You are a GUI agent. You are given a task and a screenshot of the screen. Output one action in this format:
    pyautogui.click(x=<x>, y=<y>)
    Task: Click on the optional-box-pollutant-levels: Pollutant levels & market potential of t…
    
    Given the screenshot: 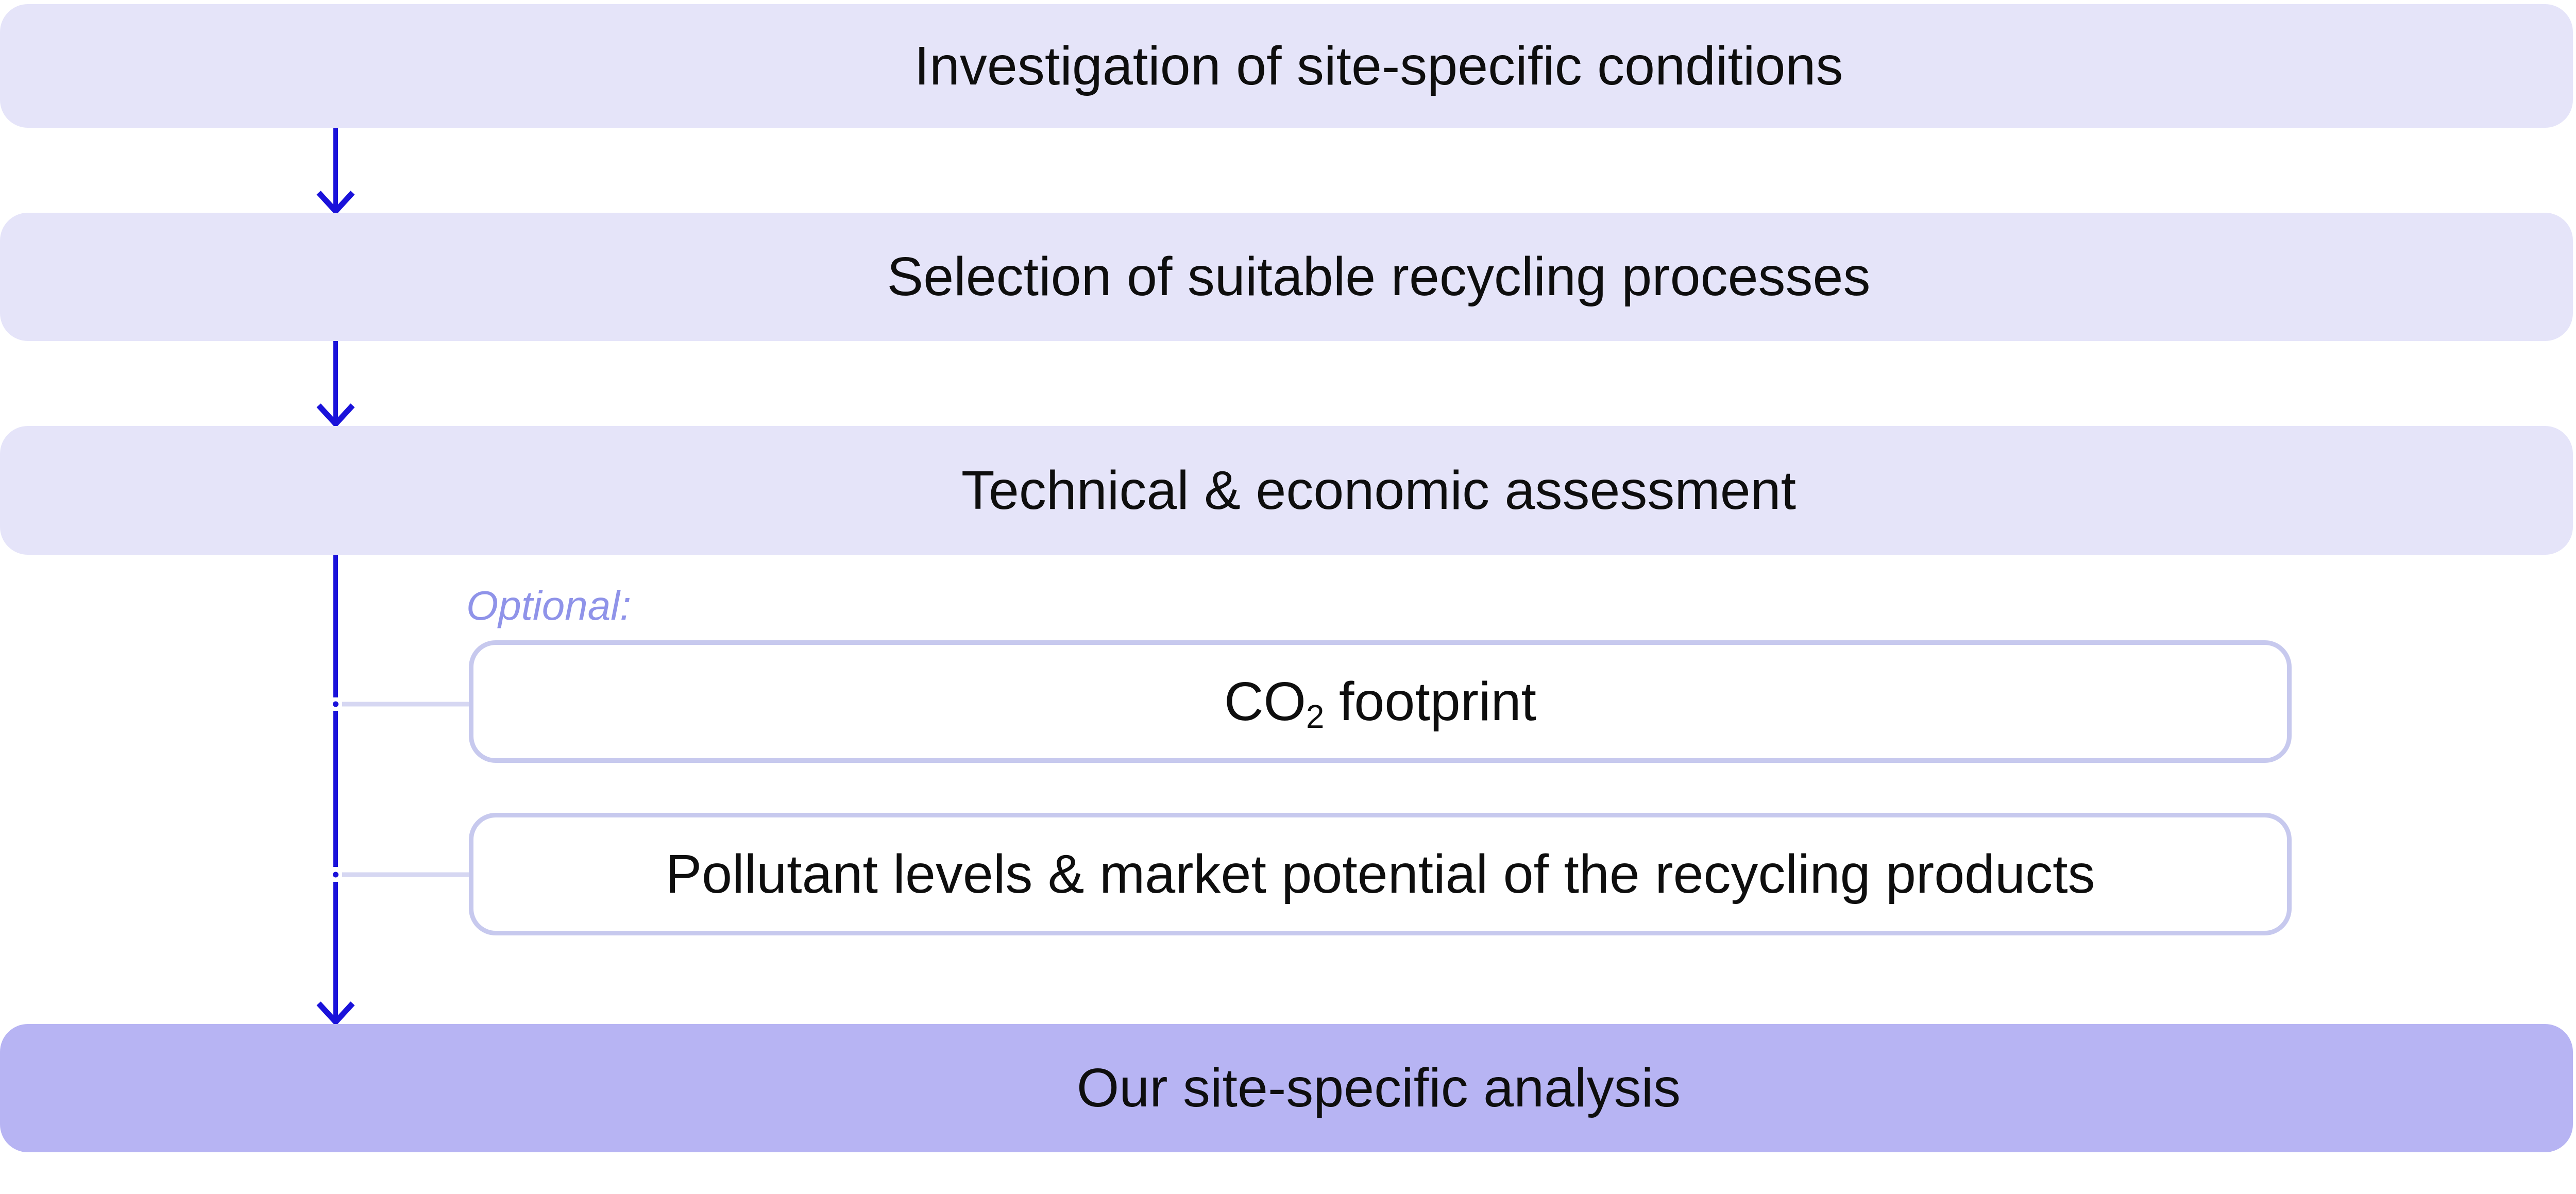 What is the action you would take?
    pyautogui.click(x=1380, y=874)
    